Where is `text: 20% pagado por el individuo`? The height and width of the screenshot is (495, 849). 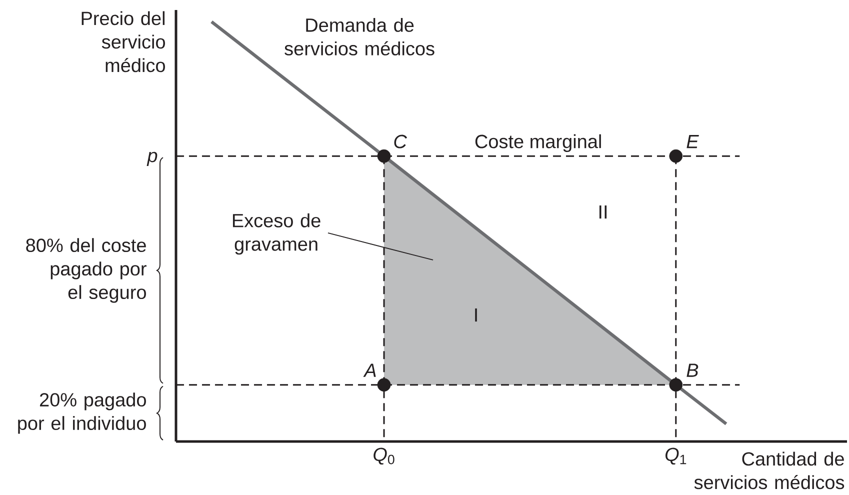 text: 20% pagado por el individuo is located at coordinates (82, 413).